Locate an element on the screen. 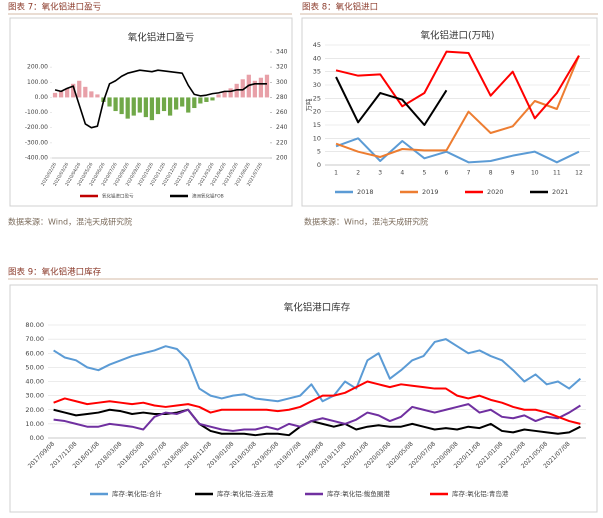 This screenshot has height=518, width=603. y-tick-label: 20 is located at coordinates (317, 112).